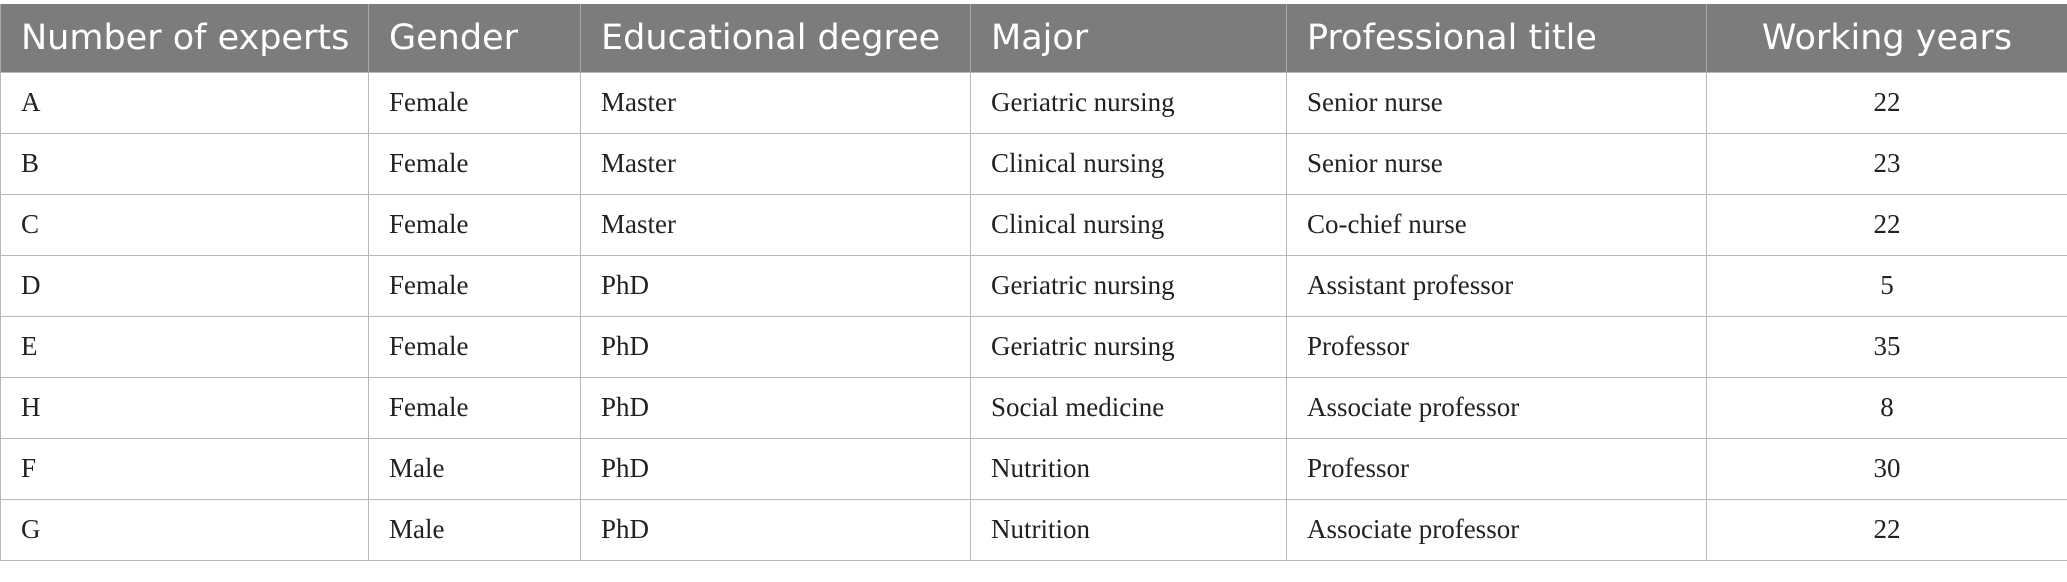 The height and width of the screenshot is (582, 2067). Describe the element at coordinates (1886, 468) in the screenshot. I see `cell-working-years: 30` at that location.